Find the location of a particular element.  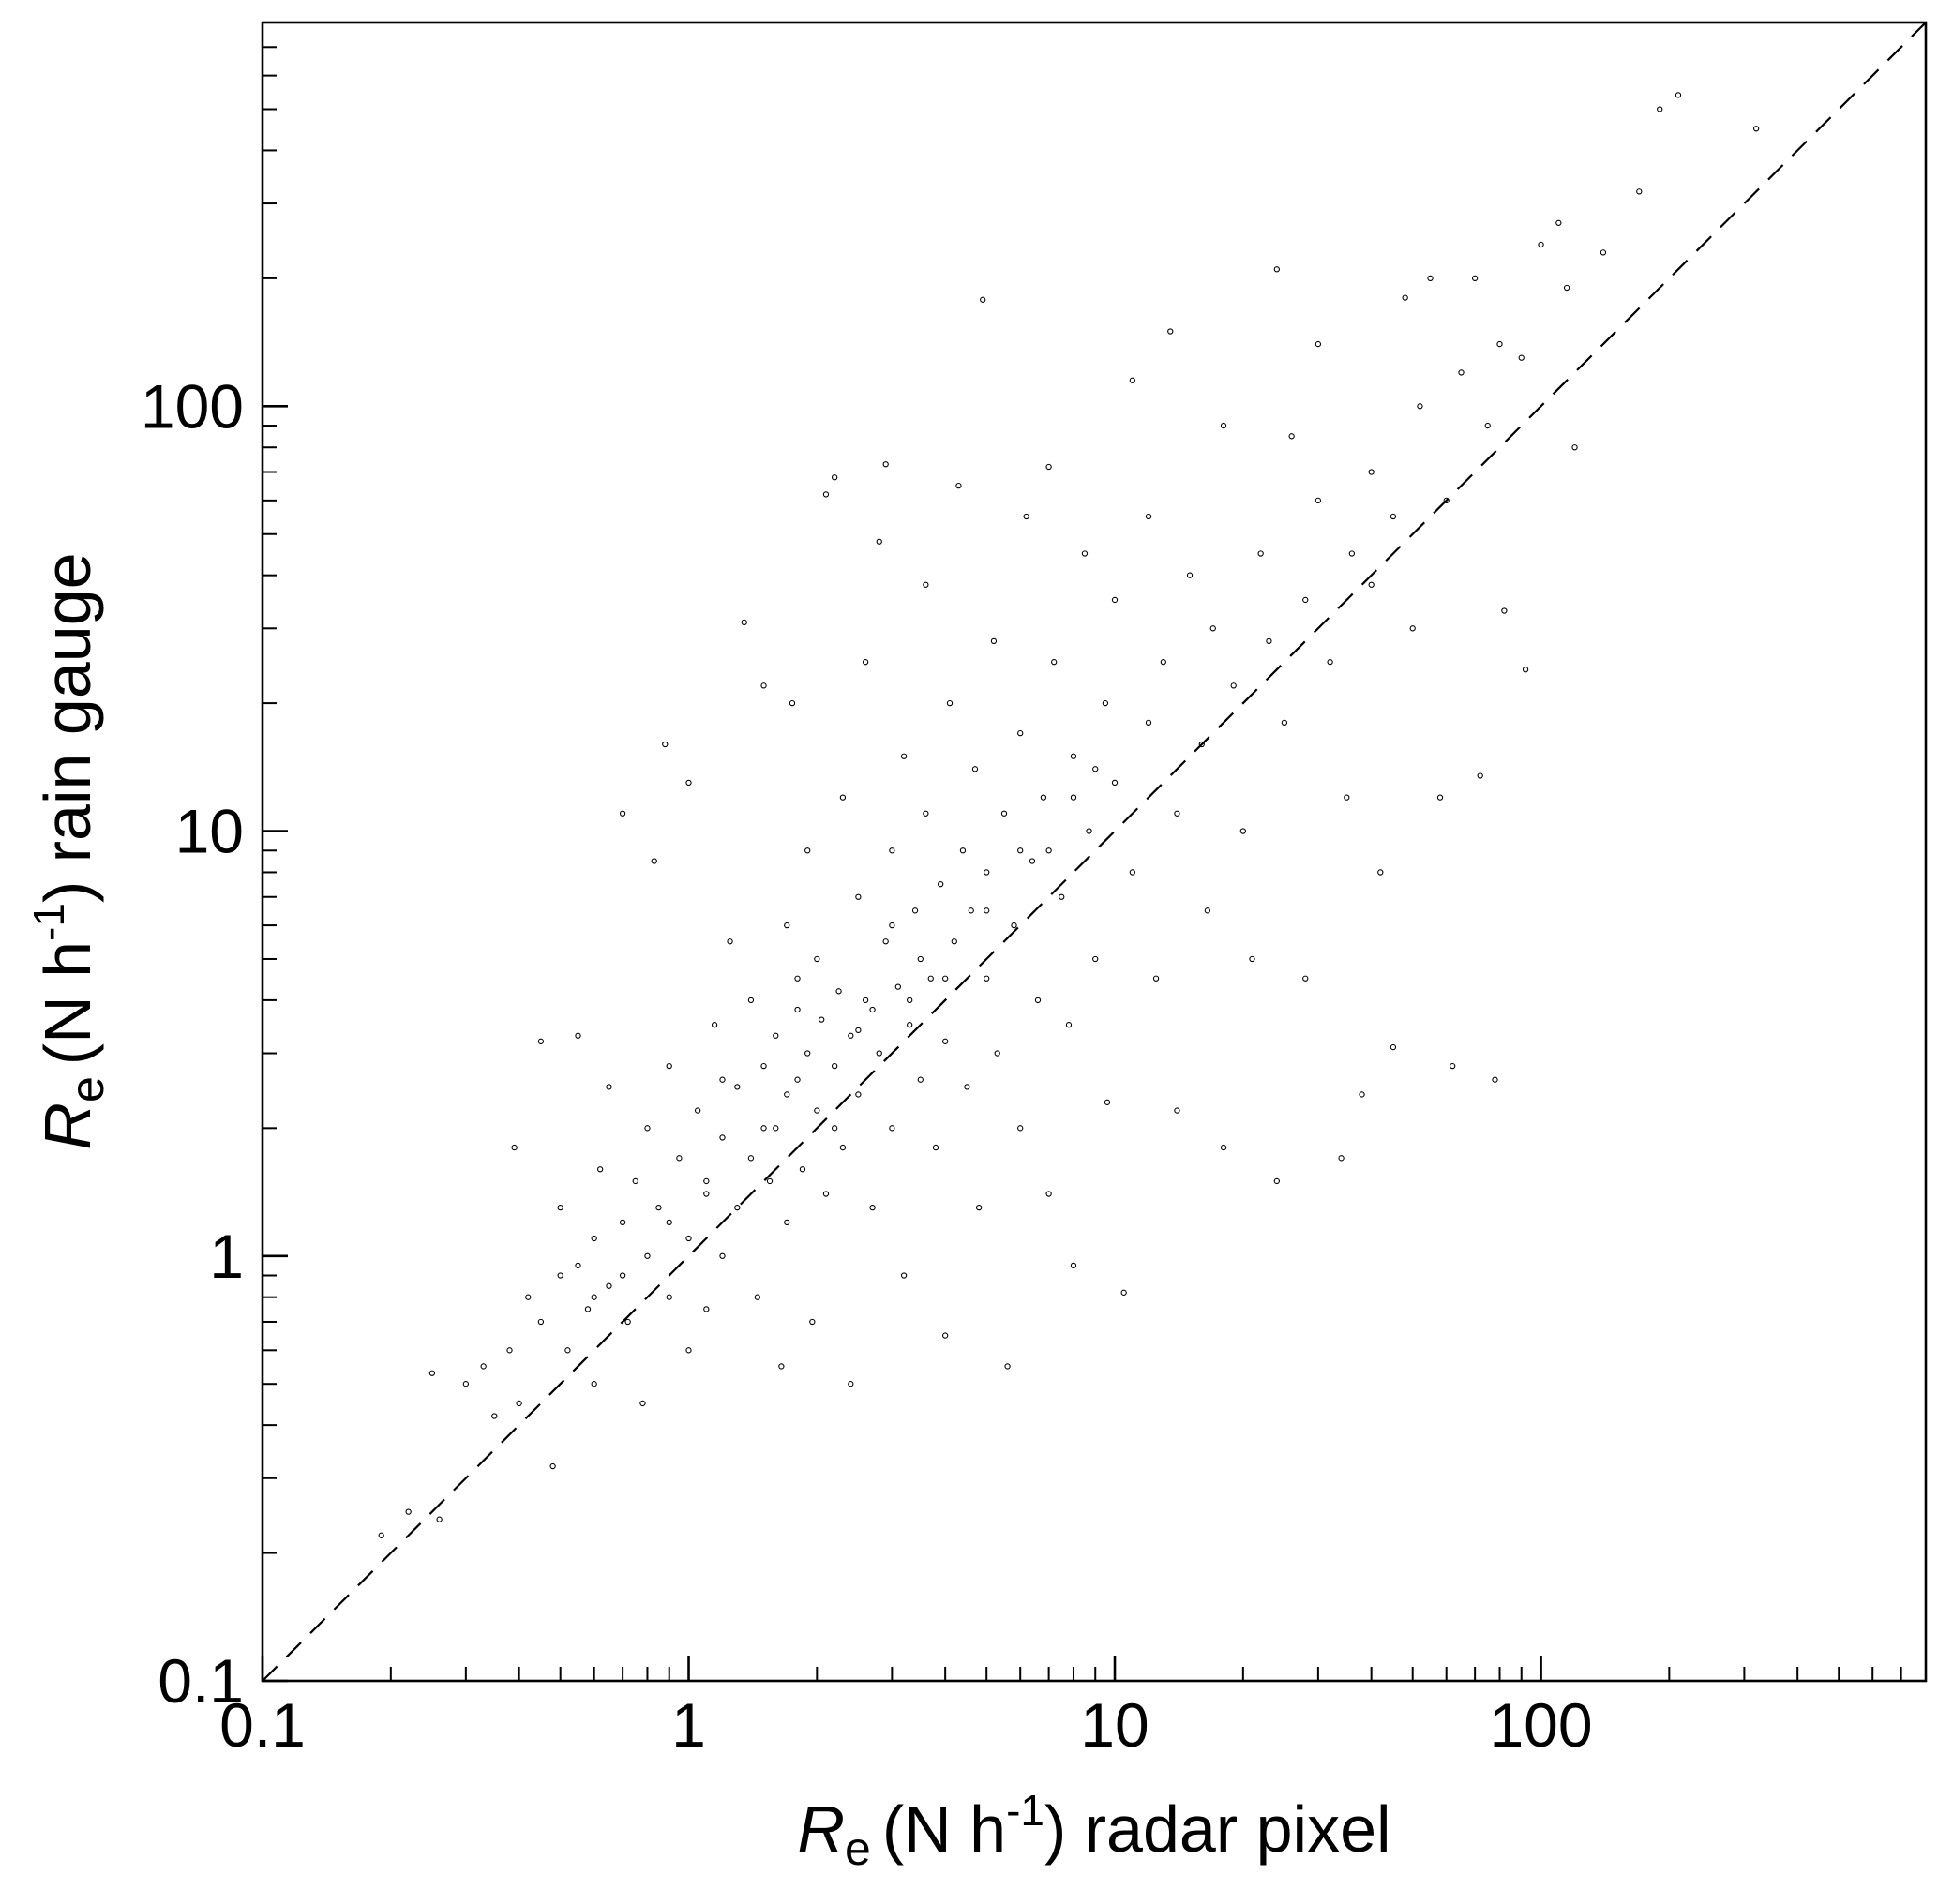

y-tick-label: 0.1 is located at coordinates (201, 1681).